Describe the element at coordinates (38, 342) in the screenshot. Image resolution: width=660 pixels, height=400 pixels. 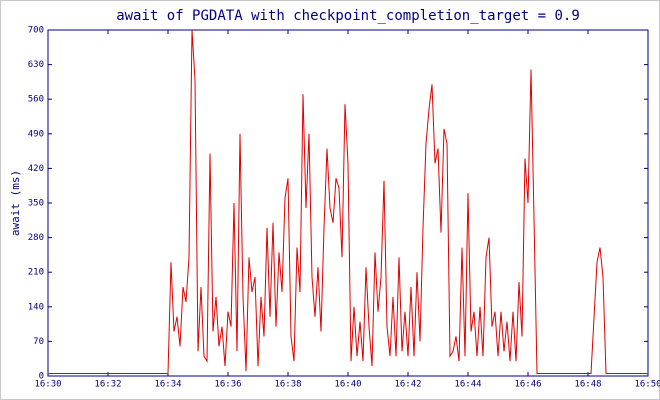
I see `y-tick-label: 70` at that location.